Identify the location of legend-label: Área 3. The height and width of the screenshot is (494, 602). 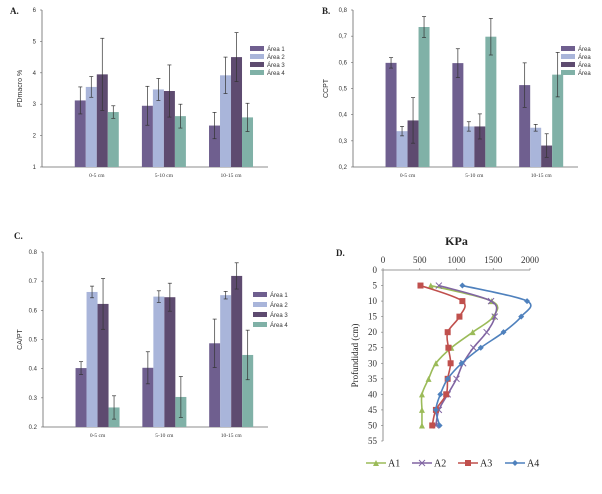
(276, 65).